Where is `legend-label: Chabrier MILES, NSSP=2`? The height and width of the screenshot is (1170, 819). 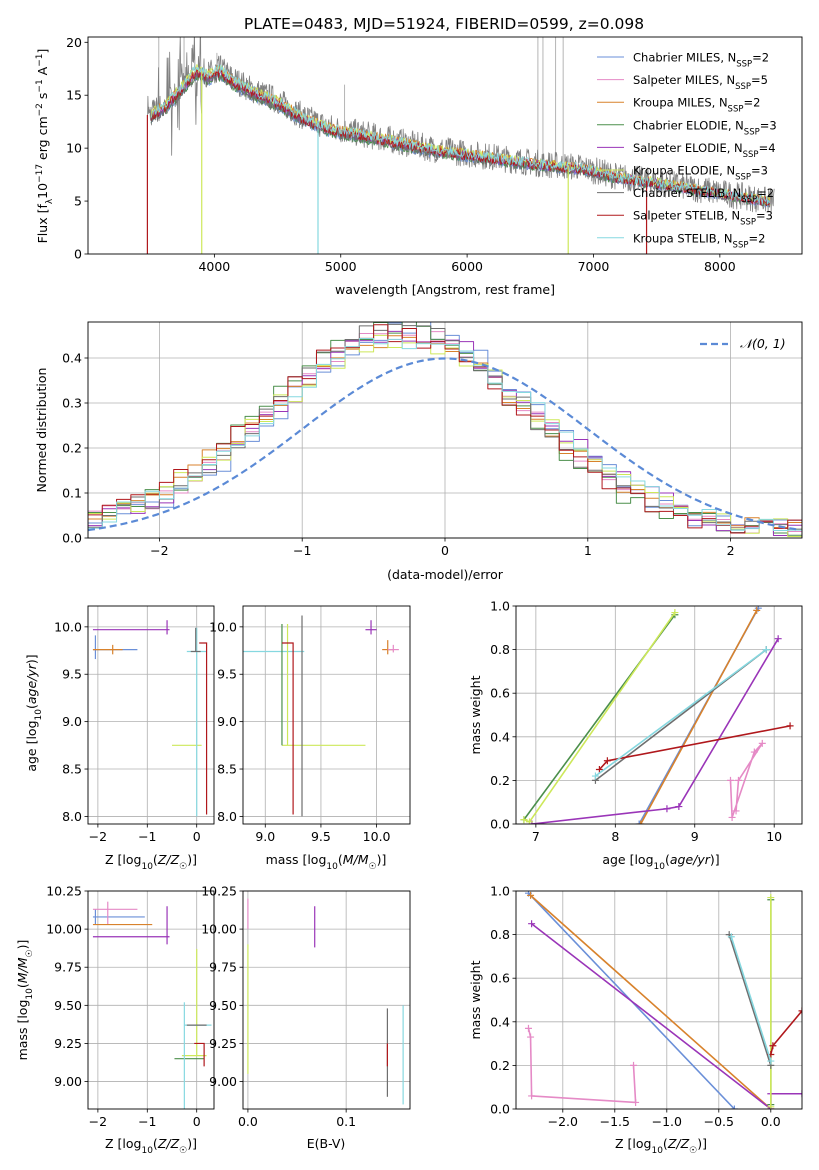
legend-label: Chabrier MILES, NSSP=2 is located at coordinates (701, 60).